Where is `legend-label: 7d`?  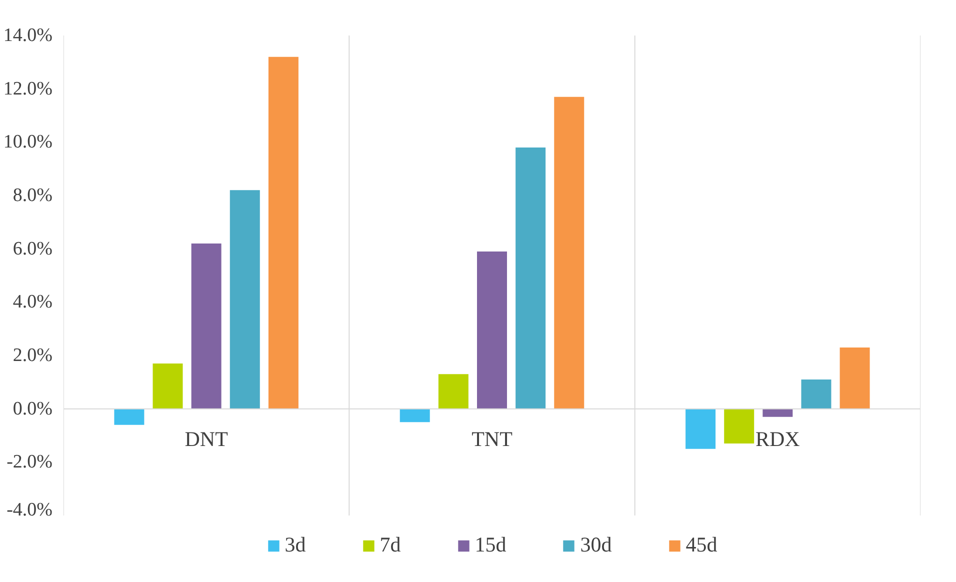 legend-label: 7d is located at coordinates (390, 545).